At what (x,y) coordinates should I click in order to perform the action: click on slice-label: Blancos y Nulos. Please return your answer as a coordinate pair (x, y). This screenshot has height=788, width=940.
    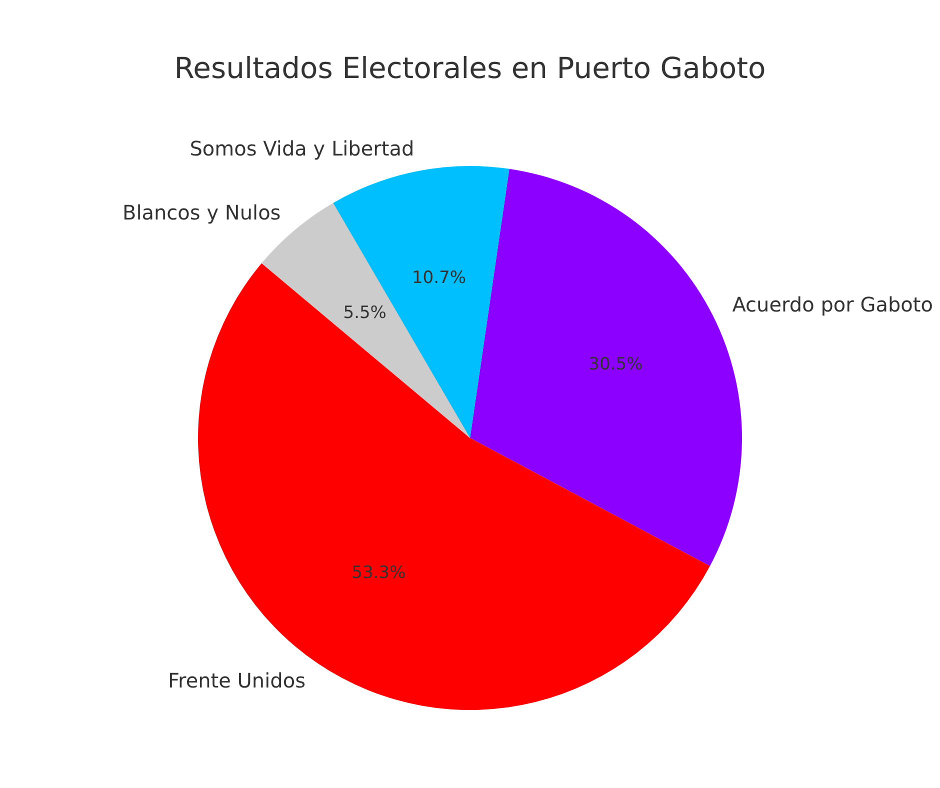
    Looking at the image, I should click on (201, 212).